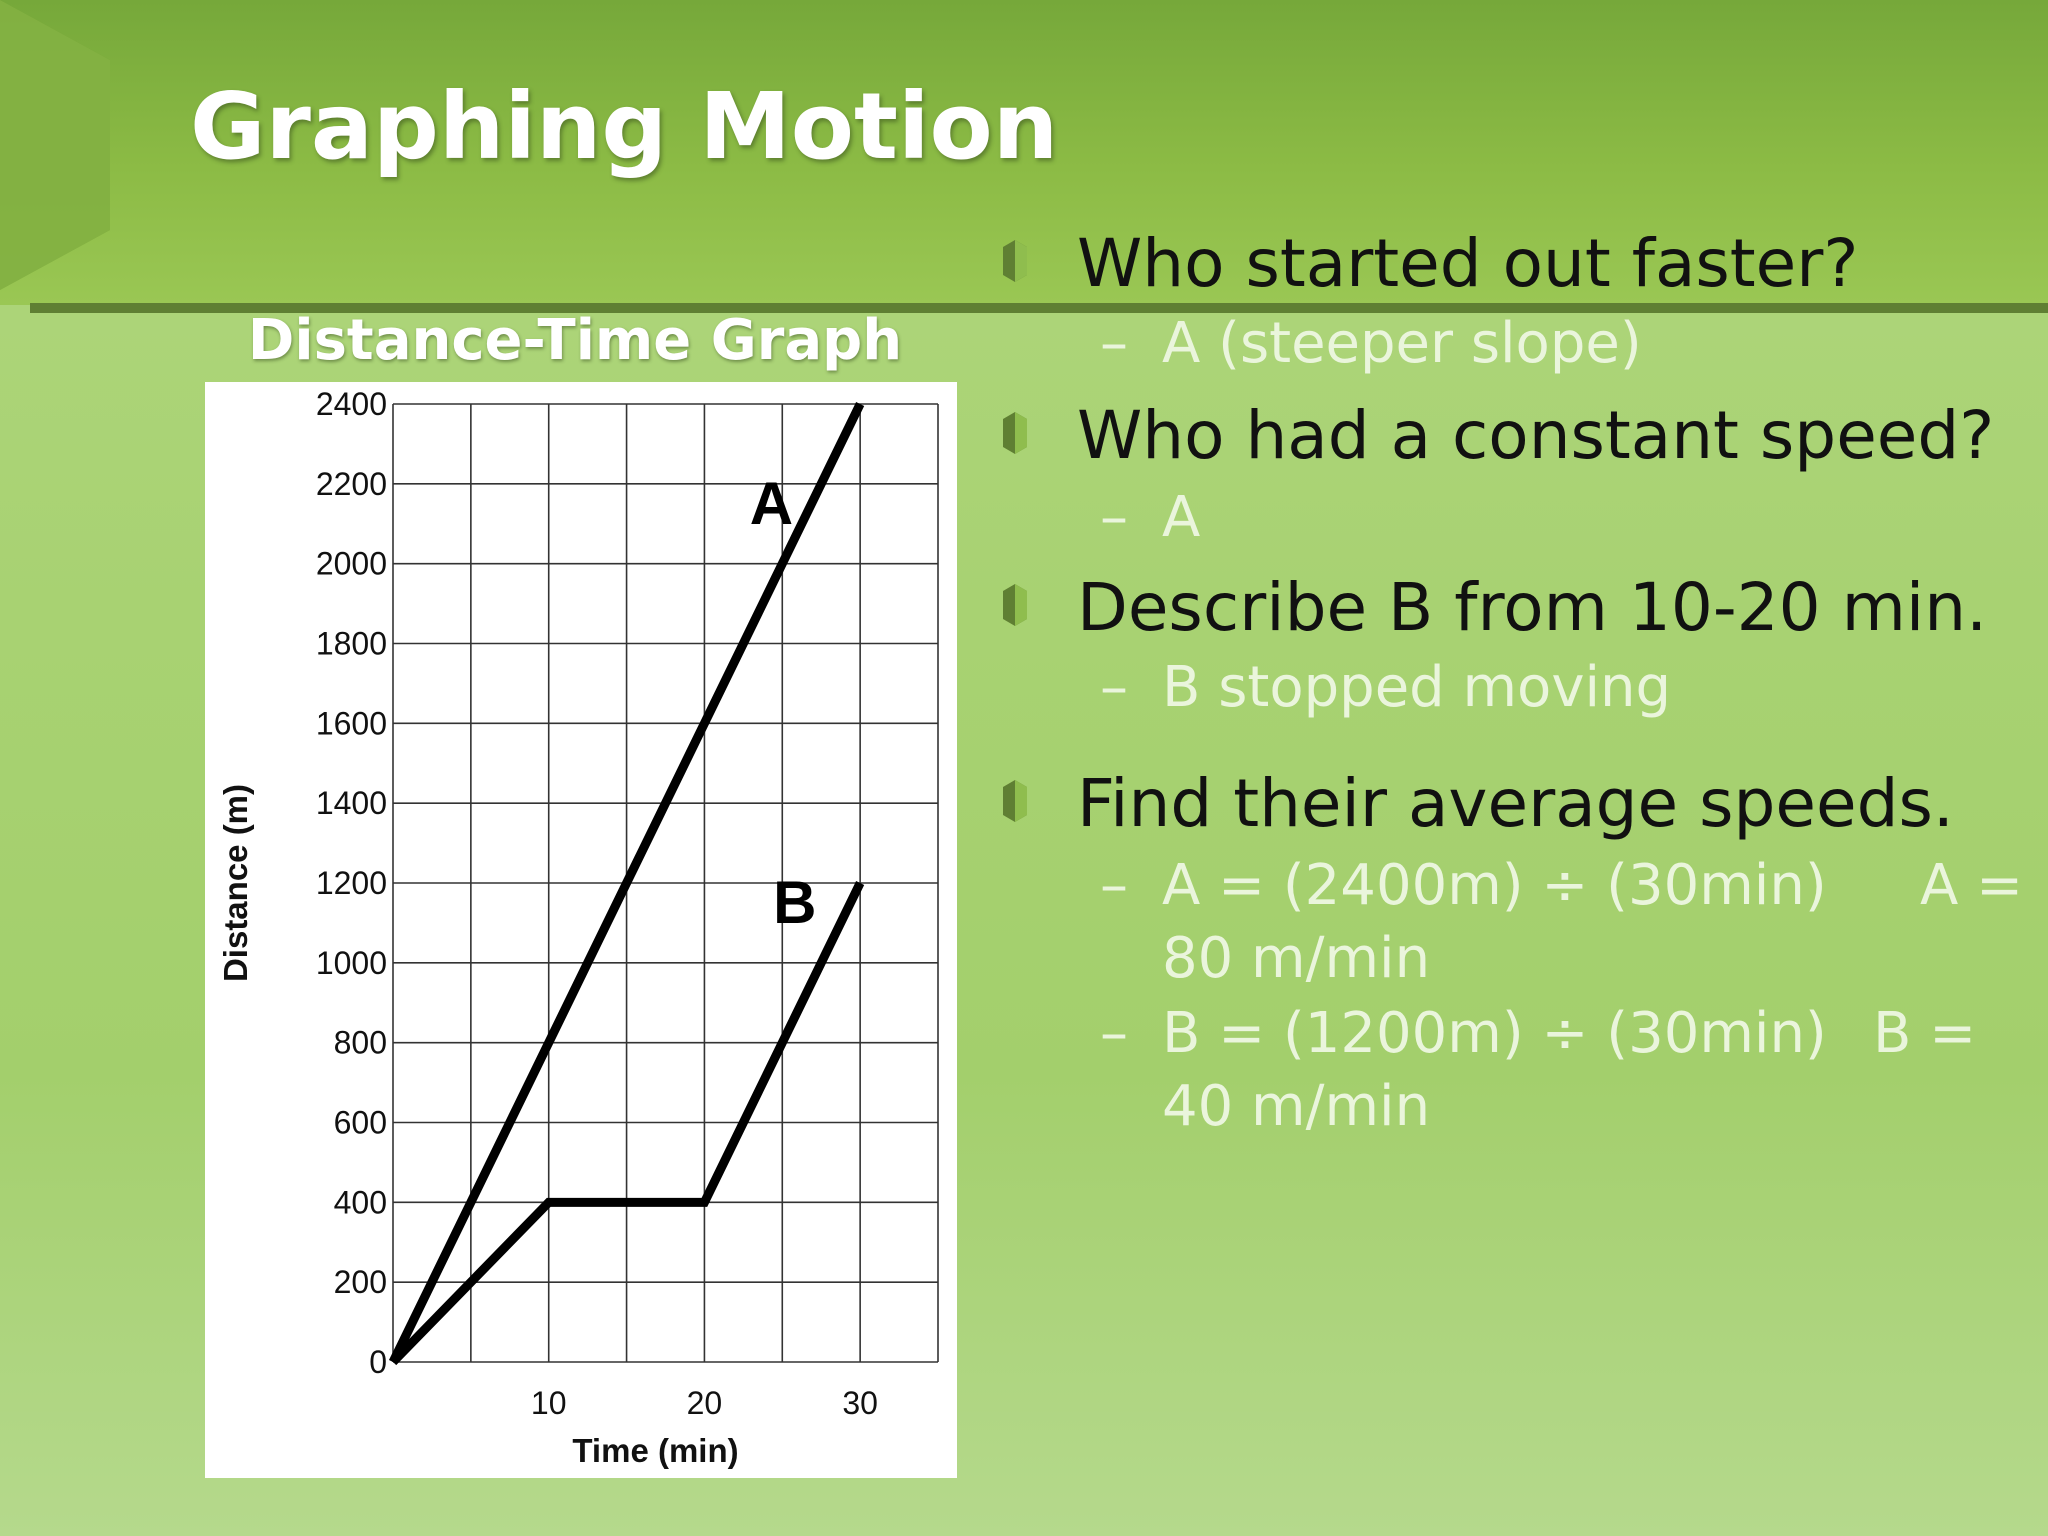 The image size is (2048, 1536). What do you see at coordinates (351, 404) in the screenshot?
I see `y-tick-label: 2400` at bounding box center [351, 404].